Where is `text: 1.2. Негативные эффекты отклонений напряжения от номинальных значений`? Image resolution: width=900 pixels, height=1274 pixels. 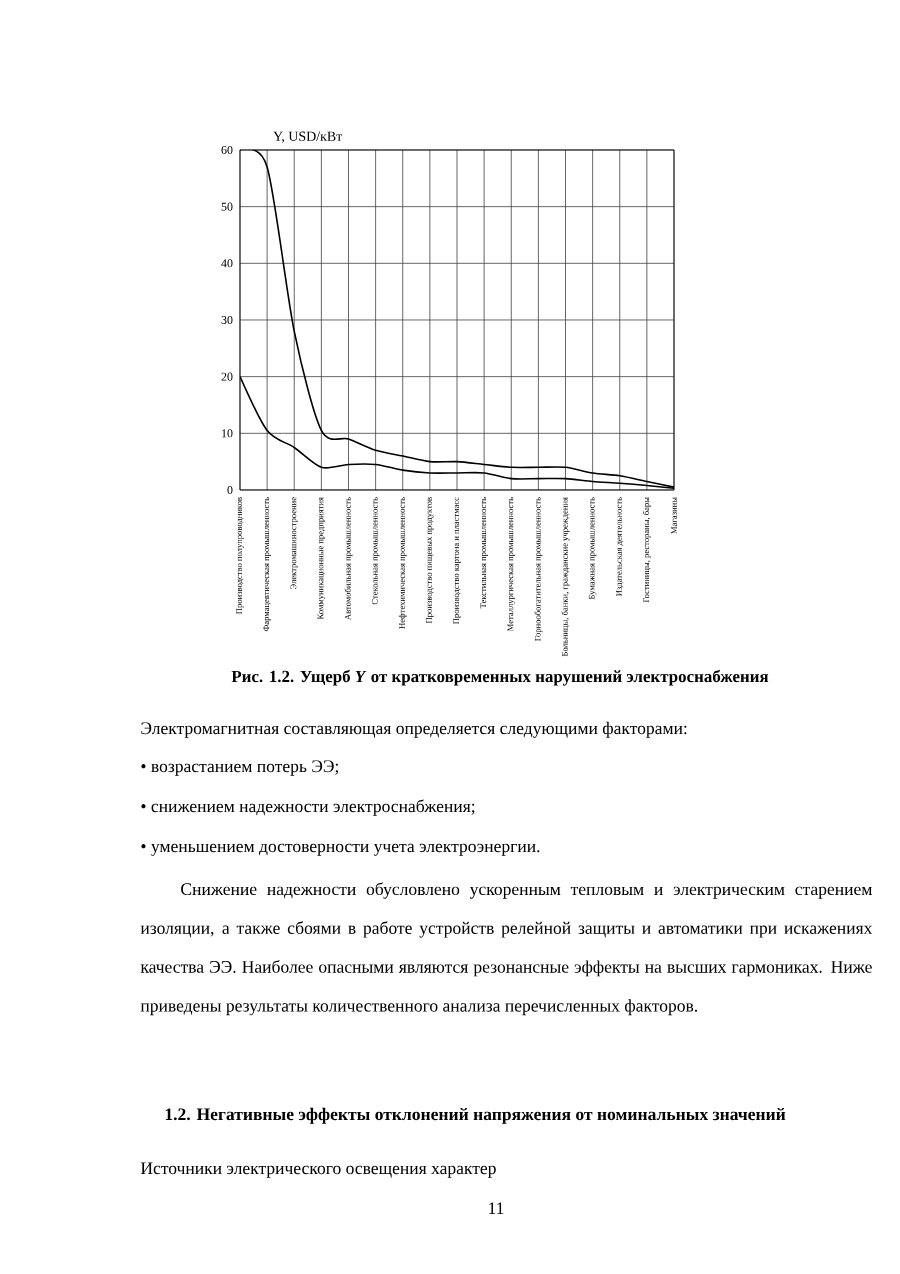
text: 1.2. Негативные эффекты отклонений напряжения от номинальных значений is located at coordinates (475, 1115).